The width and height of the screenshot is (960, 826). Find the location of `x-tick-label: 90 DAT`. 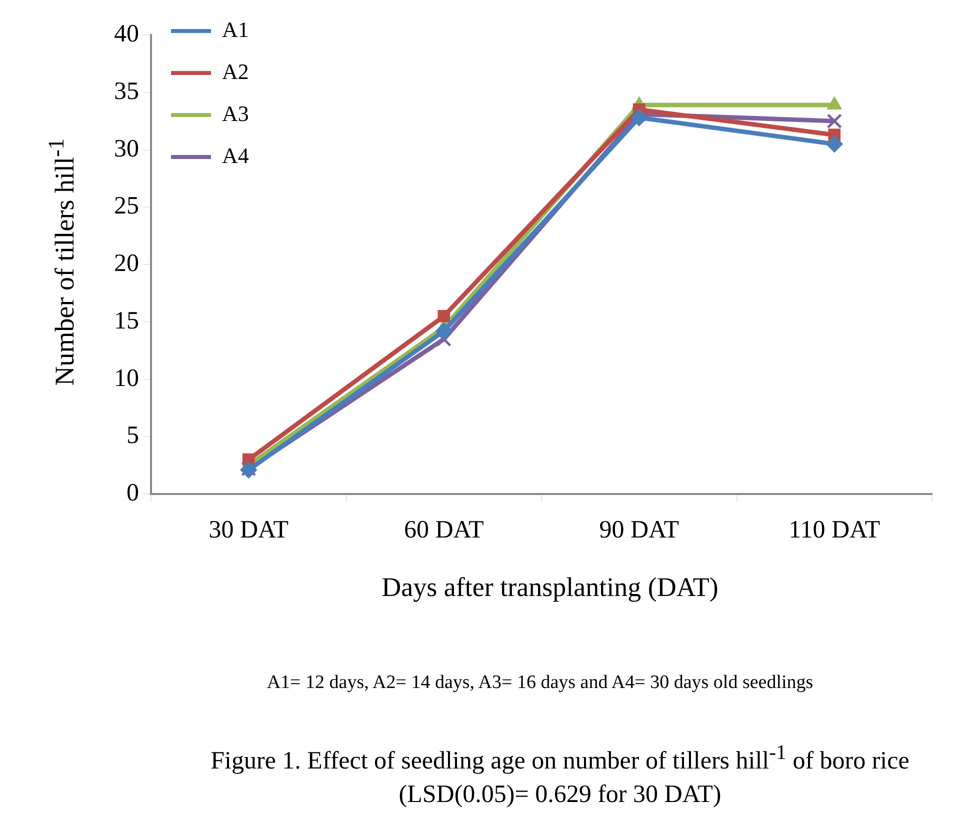

x-tick-label: 90 DAT is located at coordinates (639, 530).